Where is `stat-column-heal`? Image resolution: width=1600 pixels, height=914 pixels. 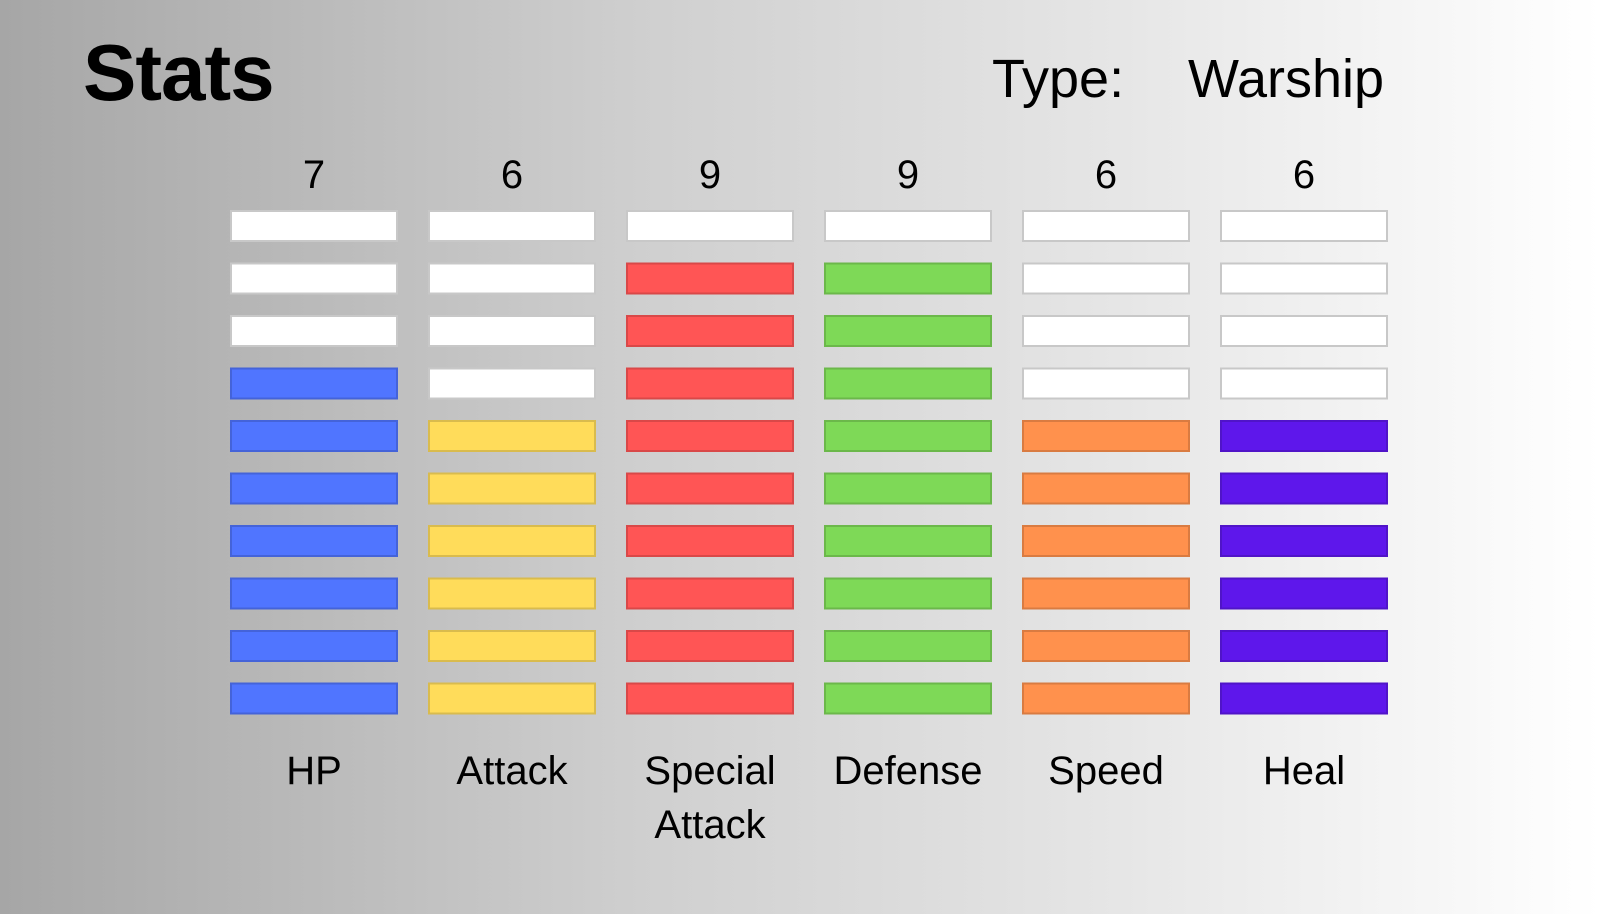 stat-column-heal is located at coordinates (1304, 462).